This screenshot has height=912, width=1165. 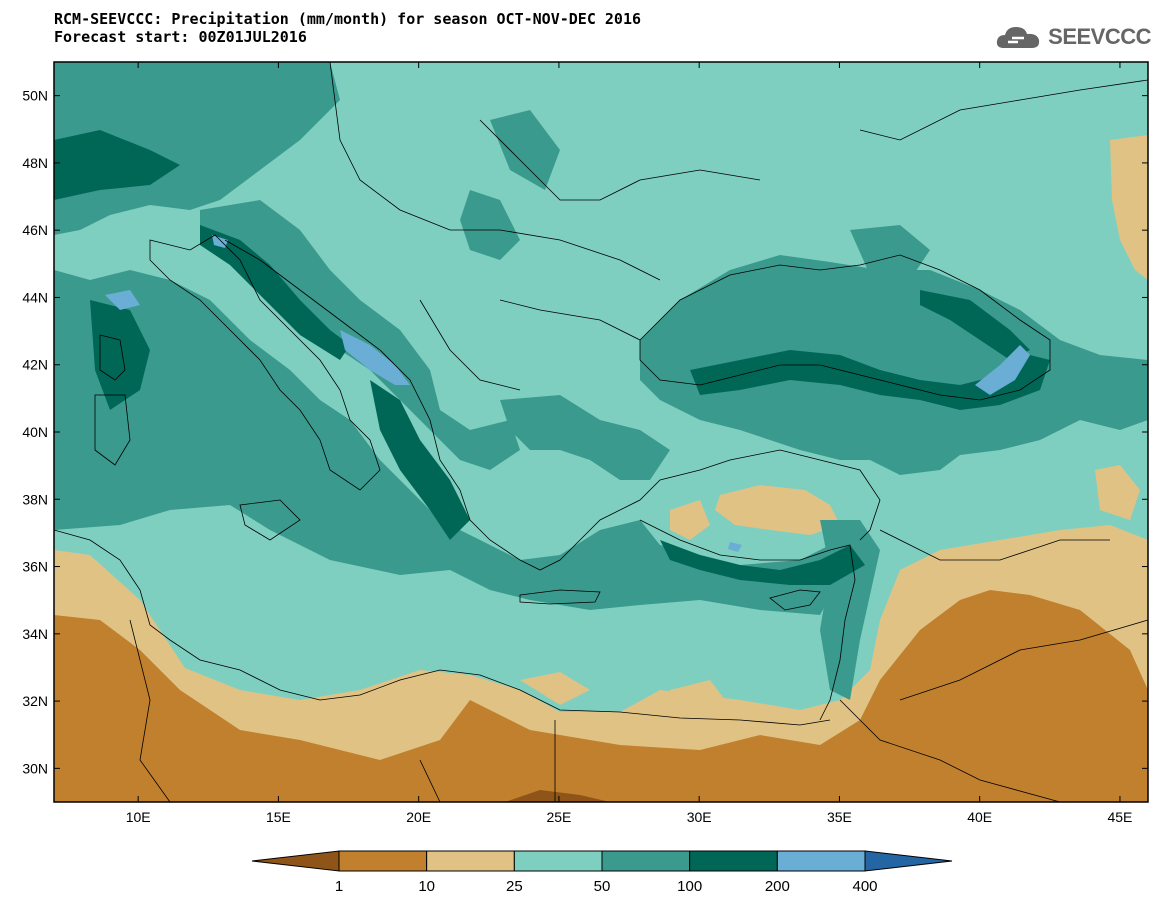 What do you see at coordinates (514, 886) in the screenshot?
I see `colorbar-label: 25` at bounding box center [514, 886].